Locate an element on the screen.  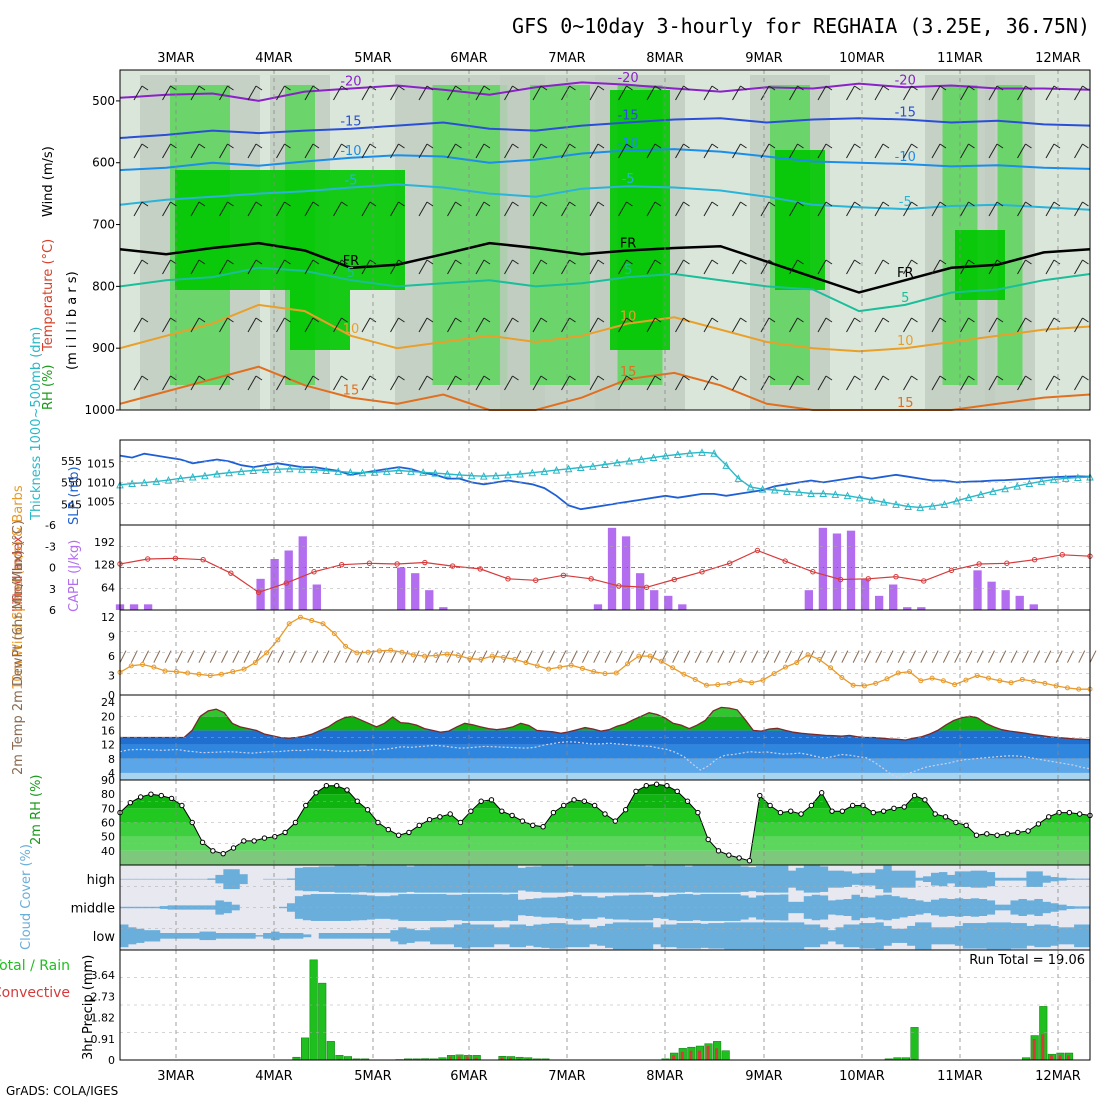
y-tick-label-slp: 1015 is located at coordinates (101, 463).